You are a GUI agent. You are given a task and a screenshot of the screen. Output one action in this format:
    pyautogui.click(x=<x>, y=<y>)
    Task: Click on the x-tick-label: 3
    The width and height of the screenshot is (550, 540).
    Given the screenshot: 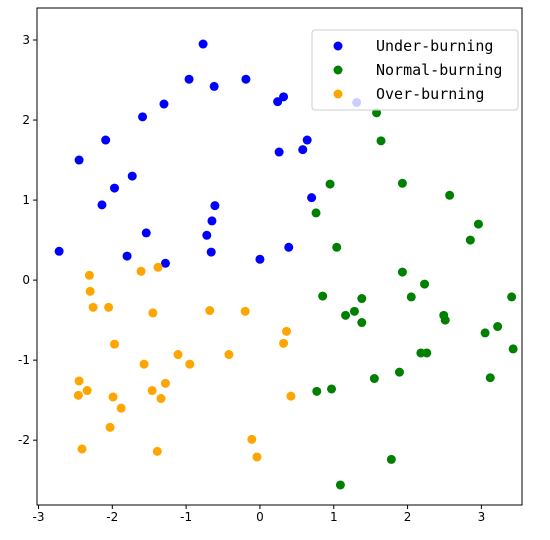 What is the action you would take?
    pyautogui.click(x=482, y=517)
    